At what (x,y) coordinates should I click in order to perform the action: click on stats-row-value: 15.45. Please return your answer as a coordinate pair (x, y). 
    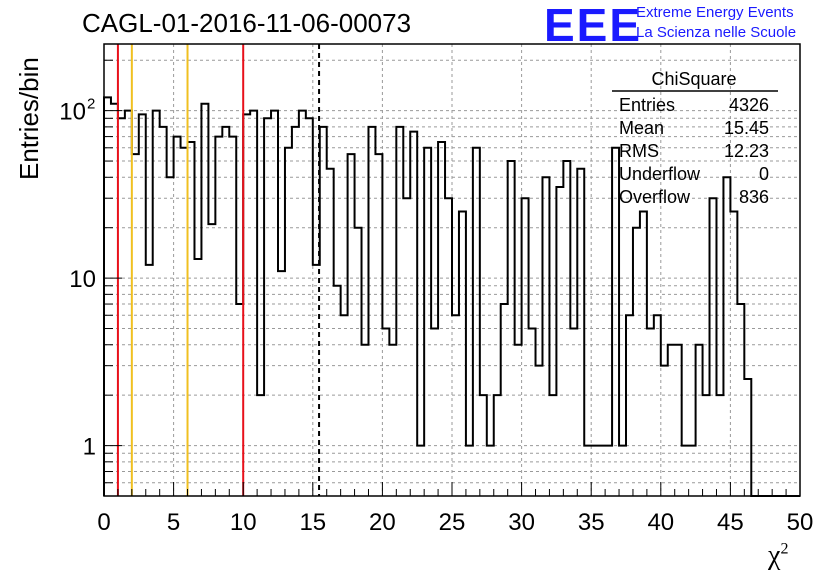
    Looking at the image, I should click on (746, 128).